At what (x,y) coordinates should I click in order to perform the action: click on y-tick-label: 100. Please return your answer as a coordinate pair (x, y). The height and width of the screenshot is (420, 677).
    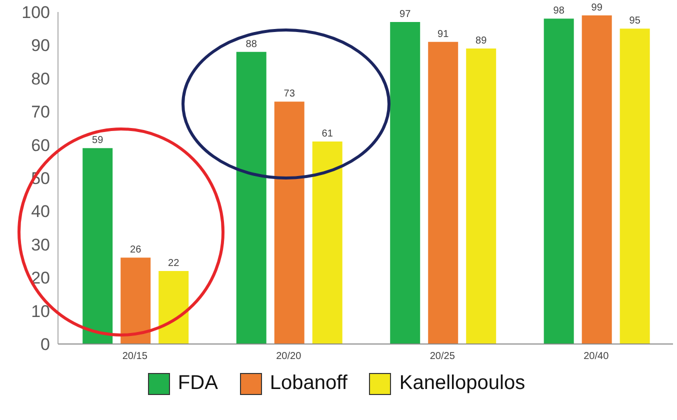
    Looking at the image, I should click on (36, 12).